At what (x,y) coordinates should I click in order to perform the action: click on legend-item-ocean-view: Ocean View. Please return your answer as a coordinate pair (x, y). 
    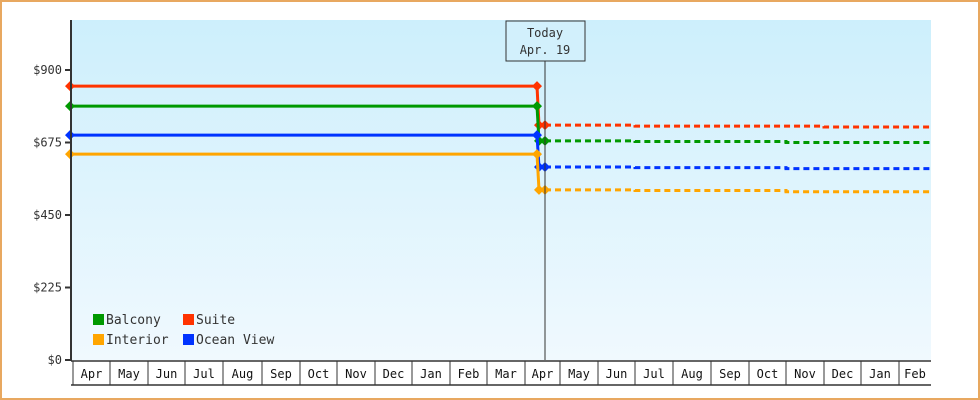
    Looking at the image, I should click on (228, 340).